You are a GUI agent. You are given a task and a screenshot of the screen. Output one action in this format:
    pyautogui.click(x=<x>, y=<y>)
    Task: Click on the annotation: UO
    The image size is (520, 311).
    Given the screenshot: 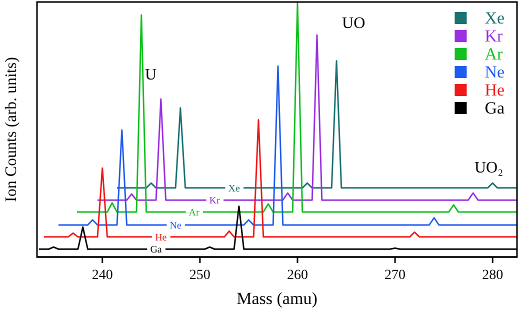 What is the action you would take?
    pyautogui.click(x=354, y=23)
    